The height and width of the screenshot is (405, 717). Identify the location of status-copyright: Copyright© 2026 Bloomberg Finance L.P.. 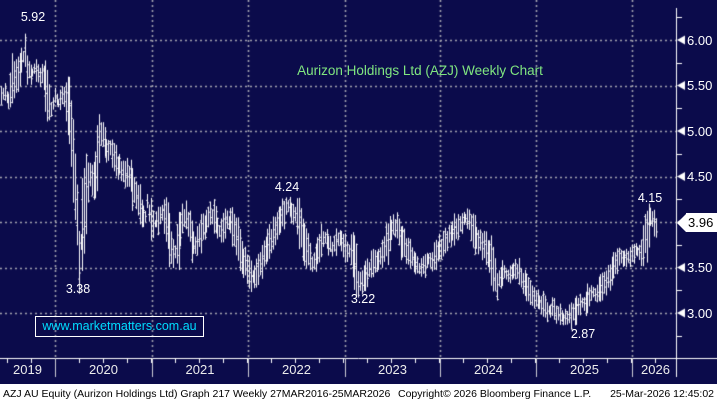
(495, 394).